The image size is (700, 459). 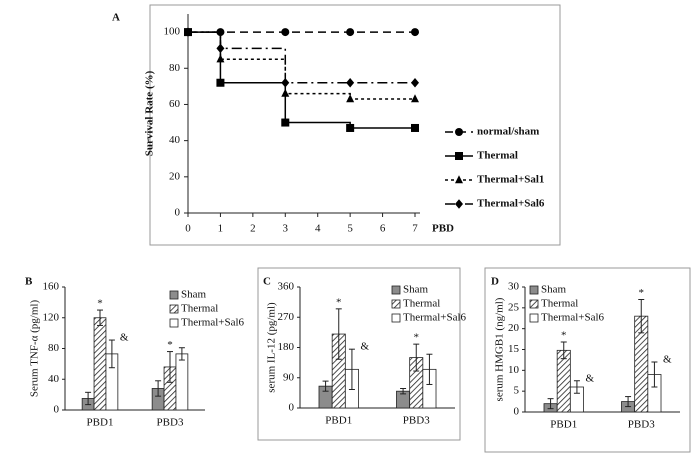 What do you see at coordinates (286, 317) in the screenshot?
I see `y-tick-label: 270` at bounding box center [286, 317].